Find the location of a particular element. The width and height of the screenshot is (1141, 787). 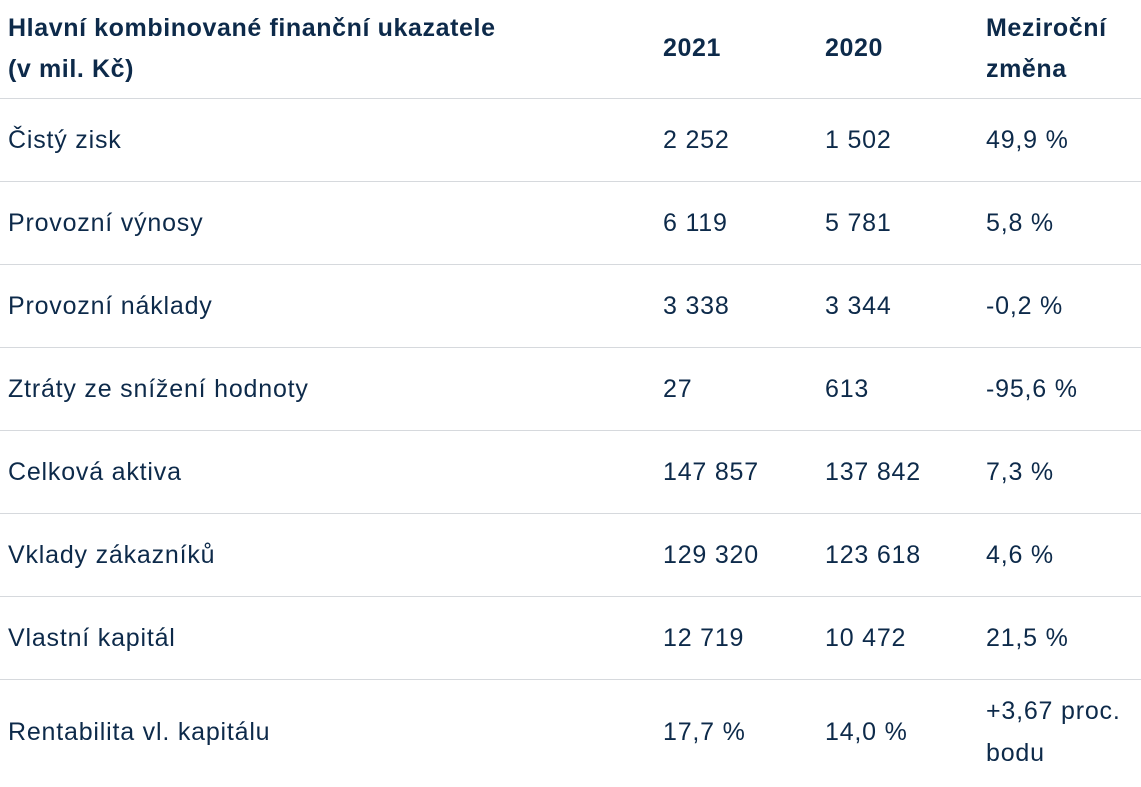

table-row: Provozní náklady 3 338 3 344 -0,2 % is located at coordinates (570, 306).